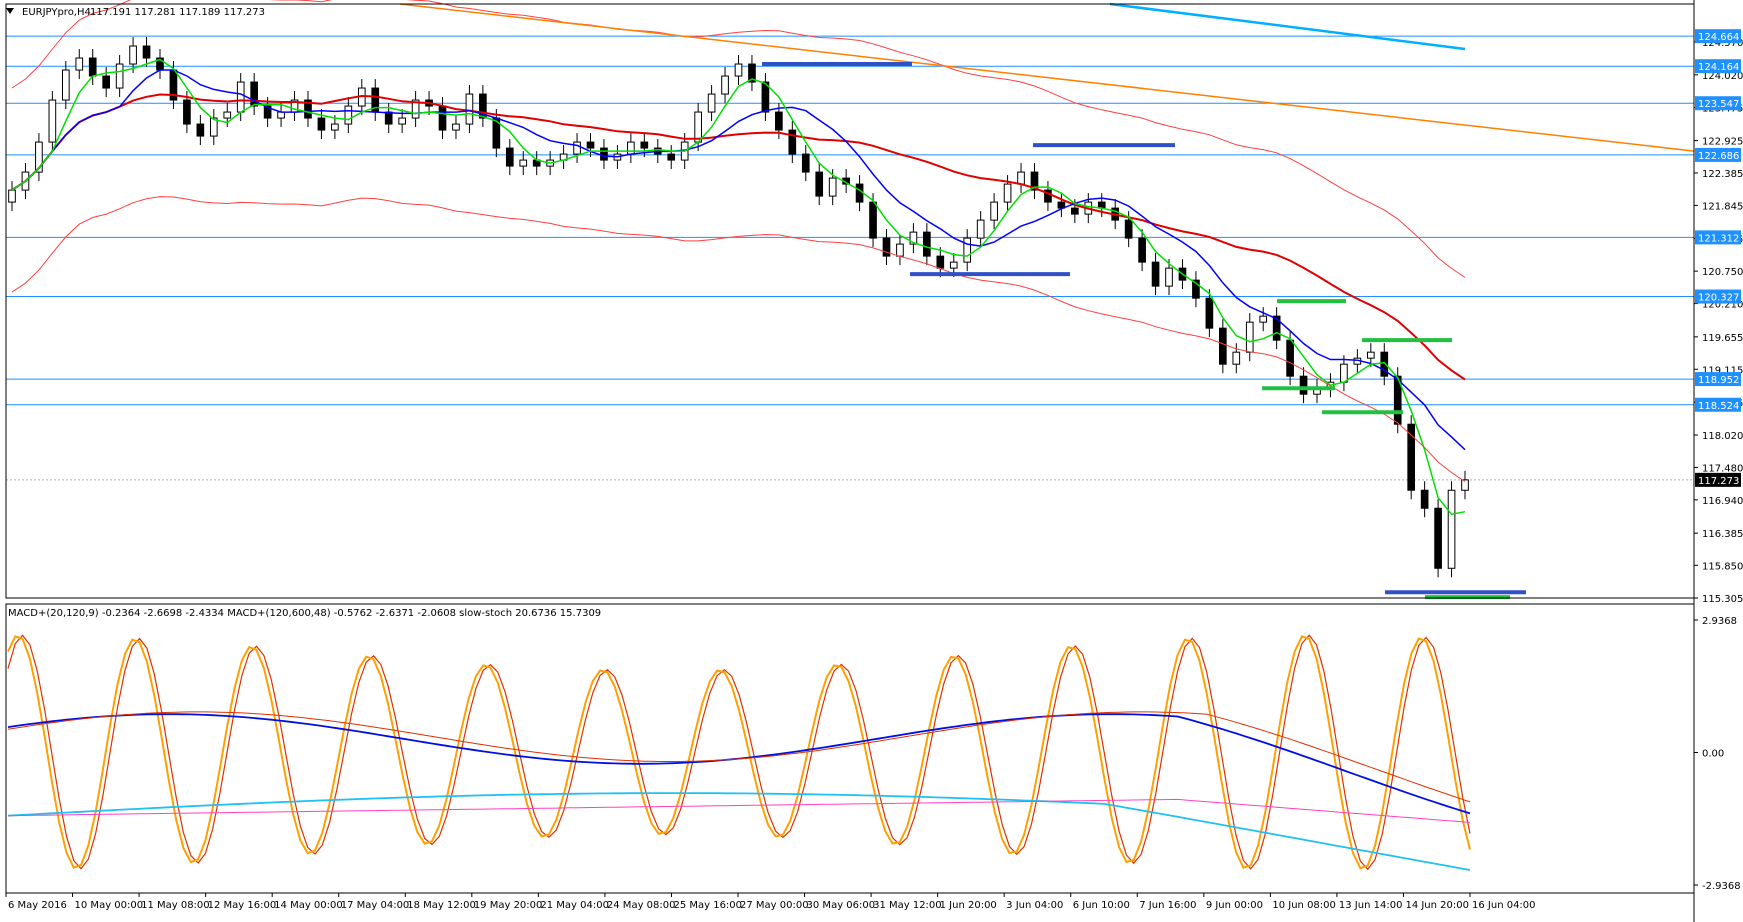 The image size is (1743, 922). What do you see at coordinates (1722, 468) in the screenshot?
I see `price-tick-label: 117.480` at bounding box center [1722, 468].